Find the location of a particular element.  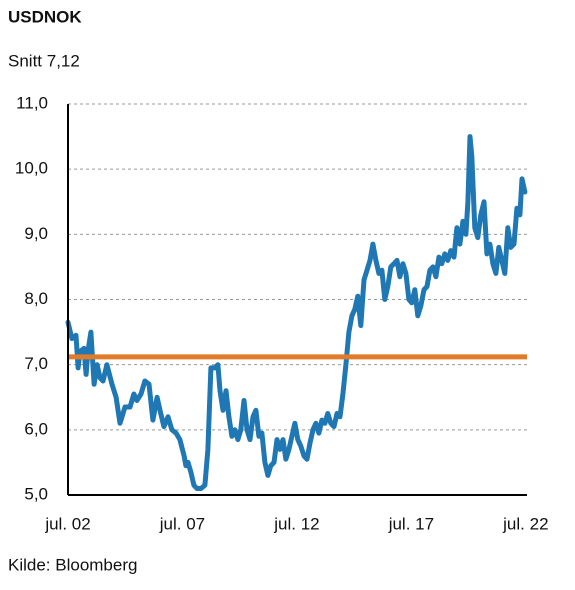

source: Kilde: Bloomberg is located at coordinates (72, 564).